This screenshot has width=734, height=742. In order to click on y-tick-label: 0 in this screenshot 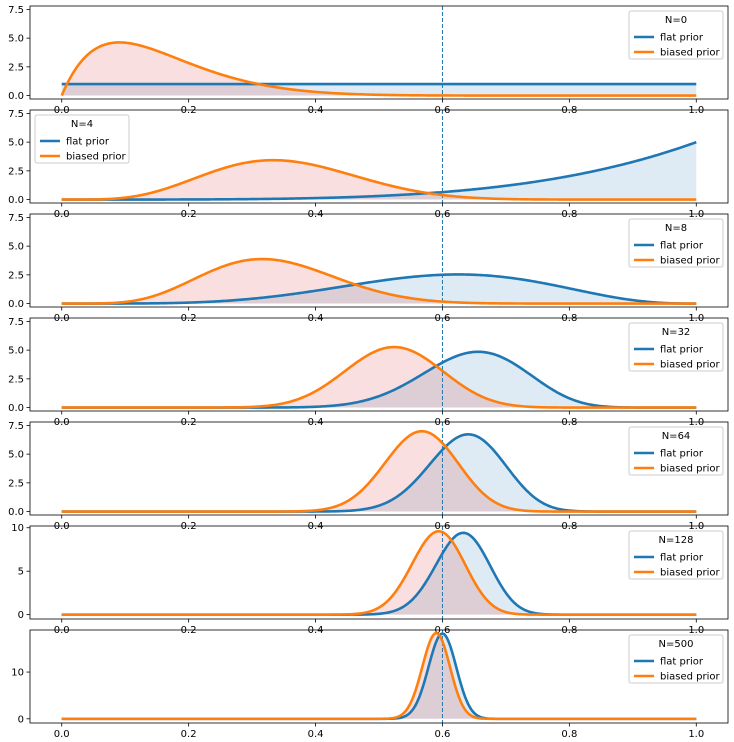, I will do `click(21, 719)`.